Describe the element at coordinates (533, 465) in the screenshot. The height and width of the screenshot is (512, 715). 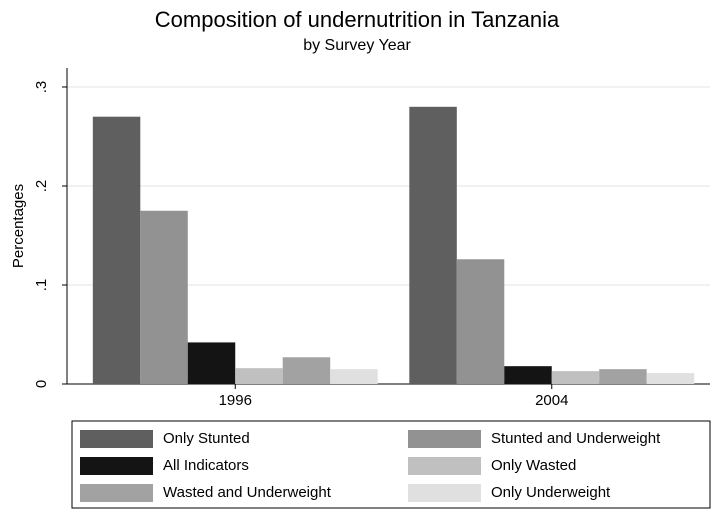
I see `legend-label: Only Wasted` at that location.